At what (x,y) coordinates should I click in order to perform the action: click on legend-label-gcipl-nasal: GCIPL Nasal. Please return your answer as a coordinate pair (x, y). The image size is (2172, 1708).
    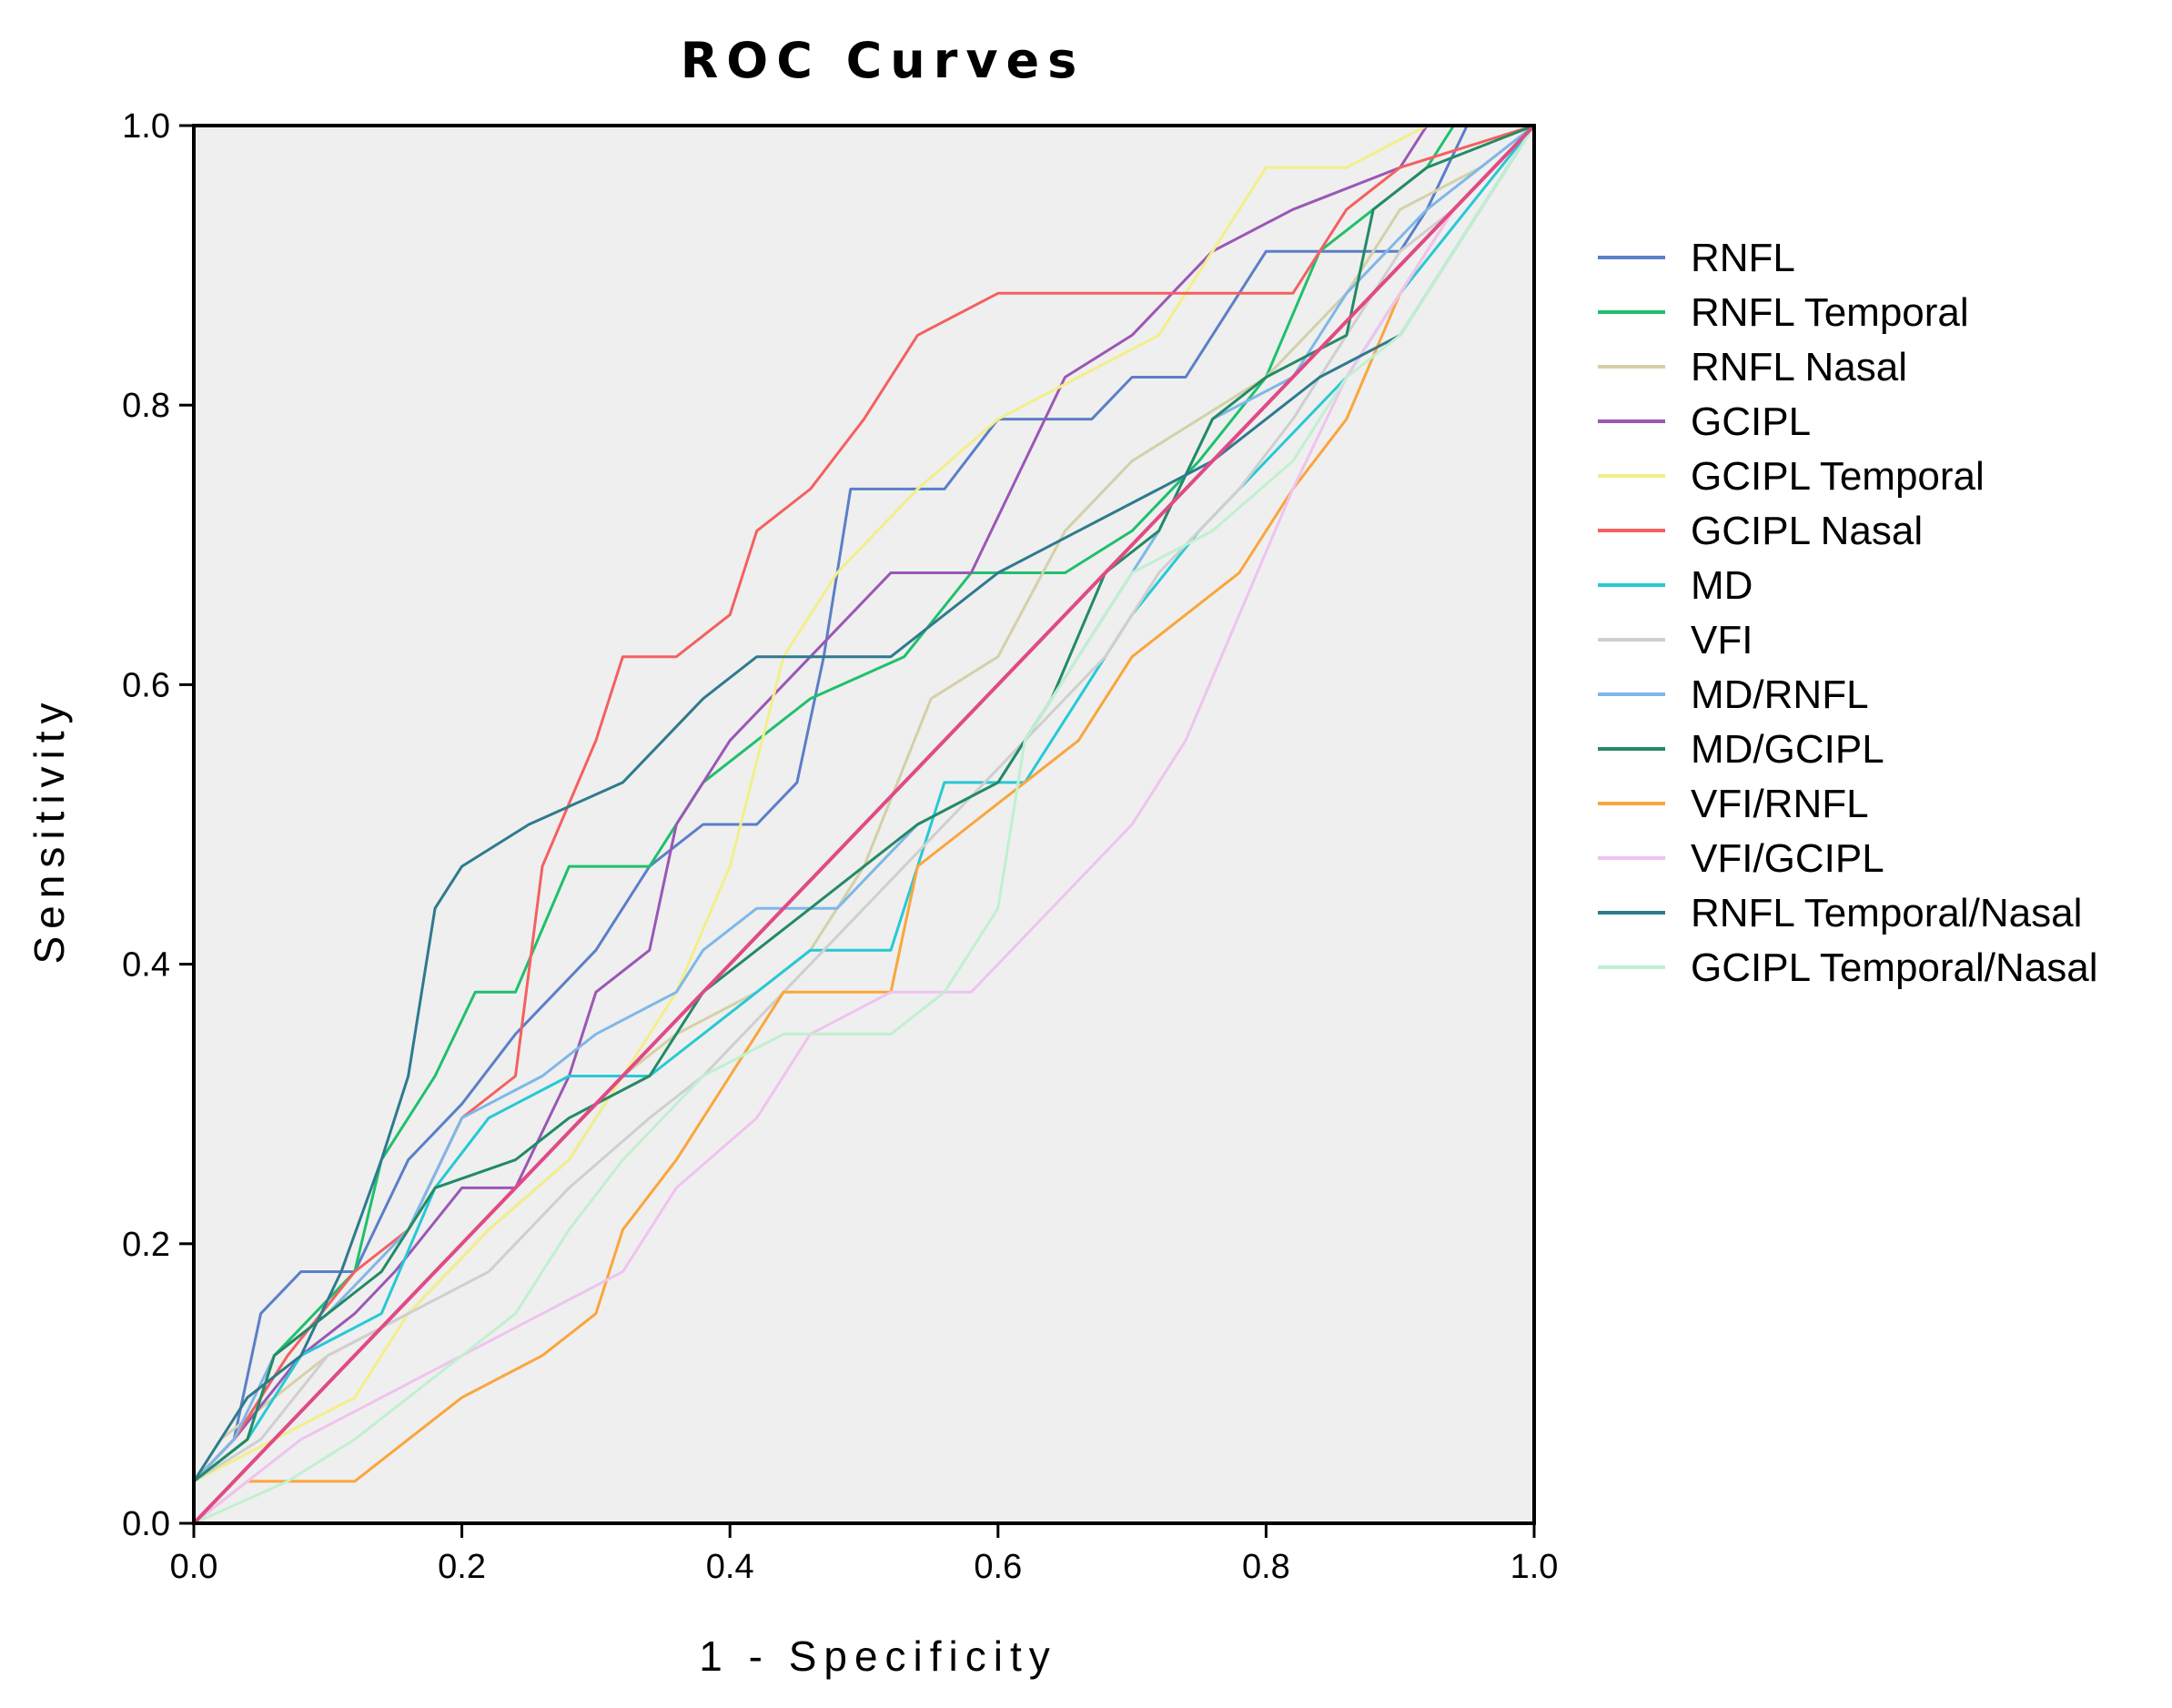
    Looking at the image, I should click on (1807, 531).